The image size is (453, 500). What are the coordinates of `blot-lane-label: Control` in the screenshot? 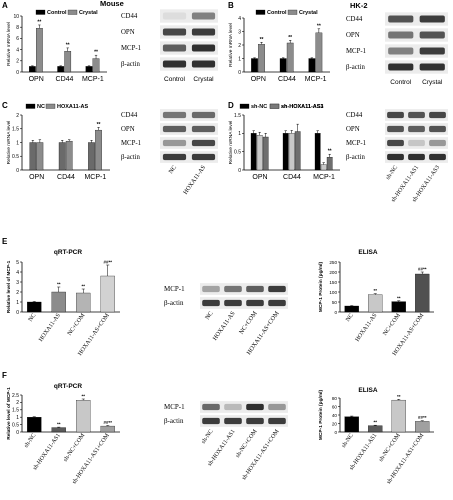 It's located at (175, 79).